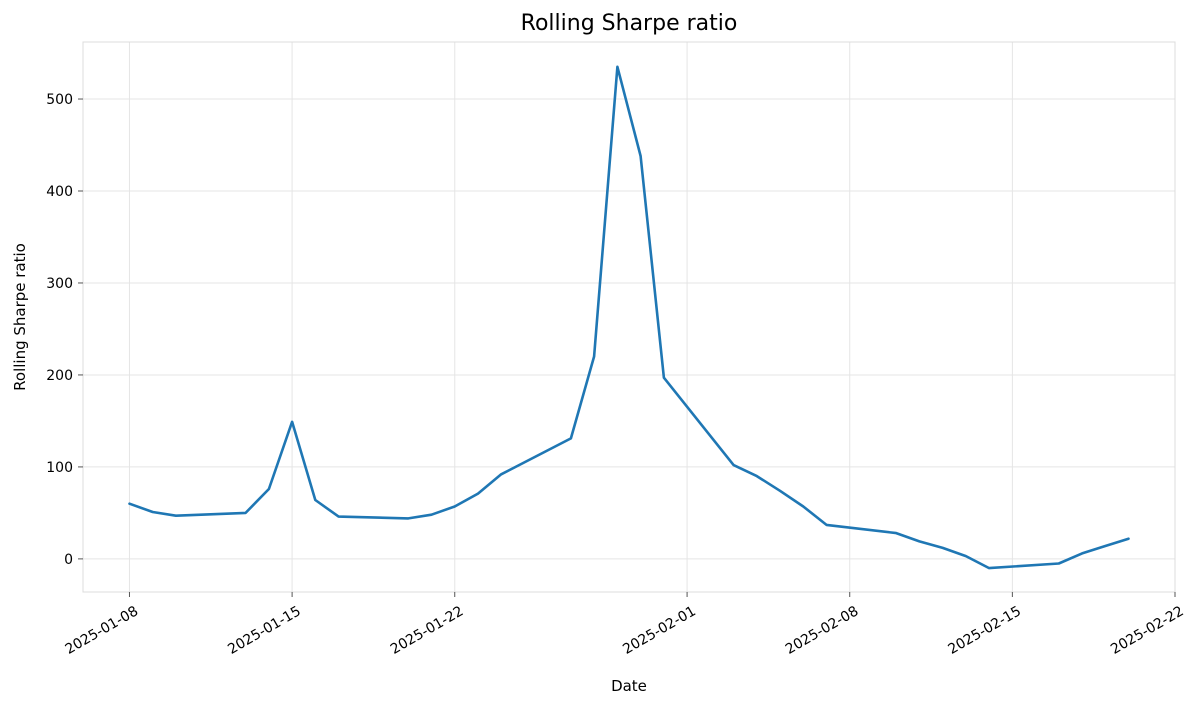 This screenshot has height=708, width=1188. I want to click on y-axis-label: Rolling Sharpe ratio, so click(20, 317).